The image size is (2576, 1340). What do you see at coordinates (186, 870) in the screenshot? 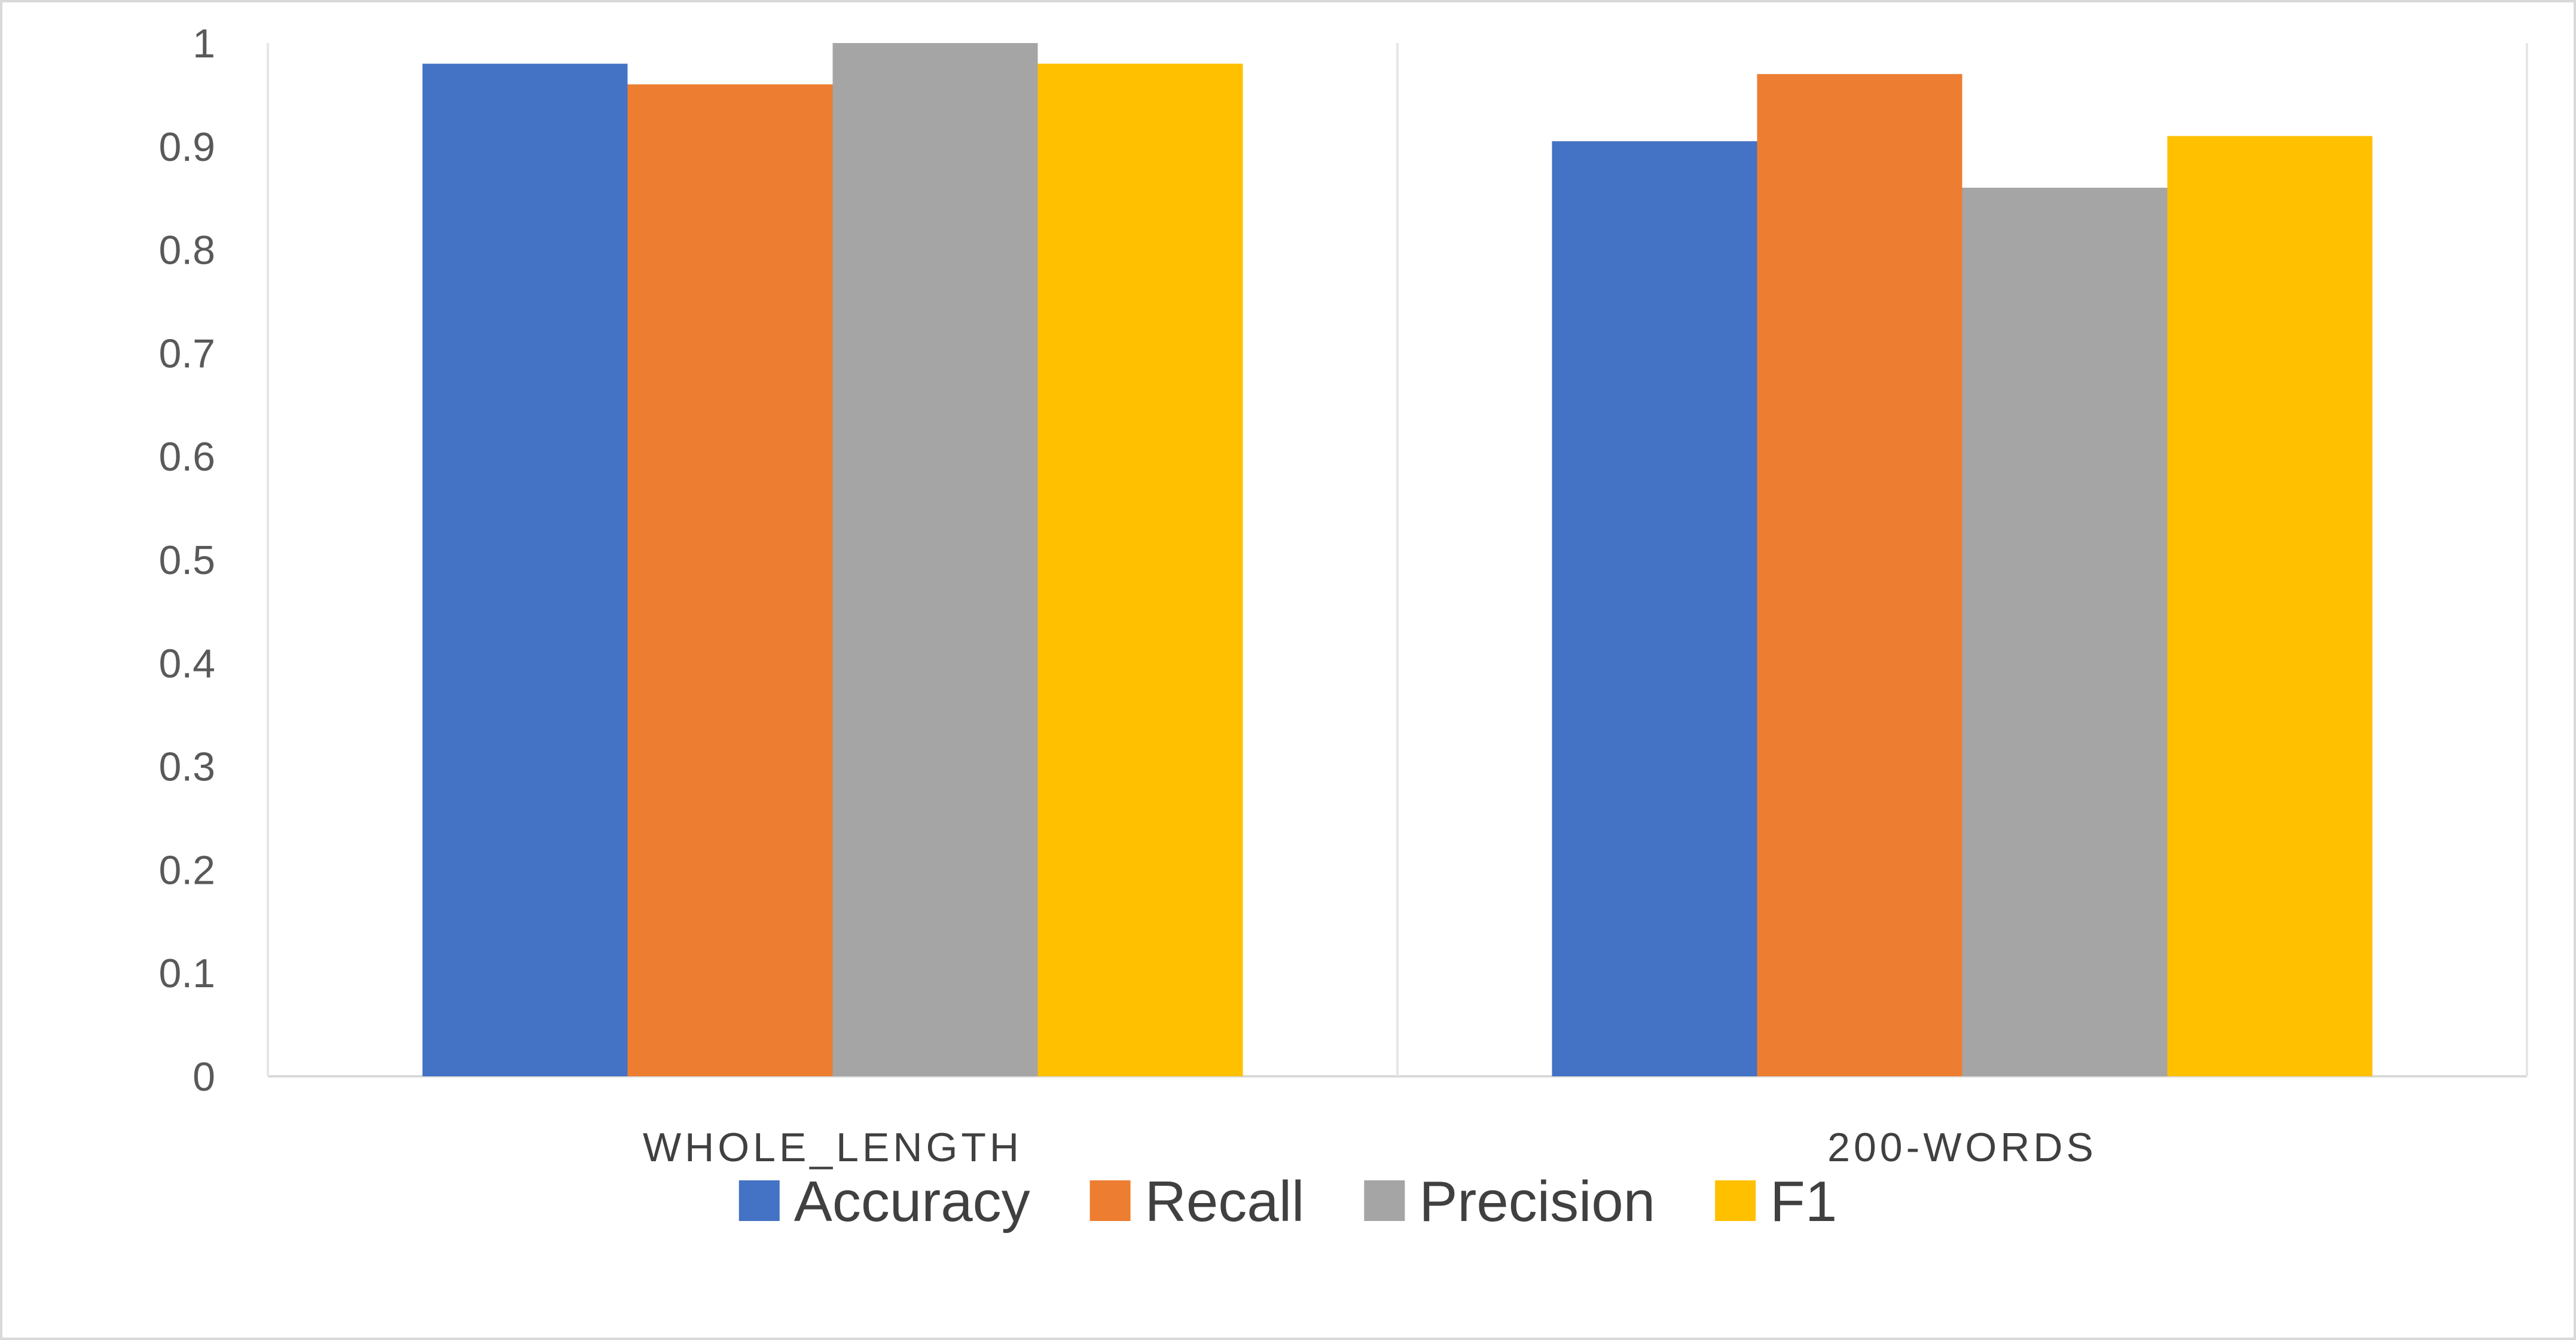
I see `y-tick-label: 0.2` at bounding box center [186, 870].